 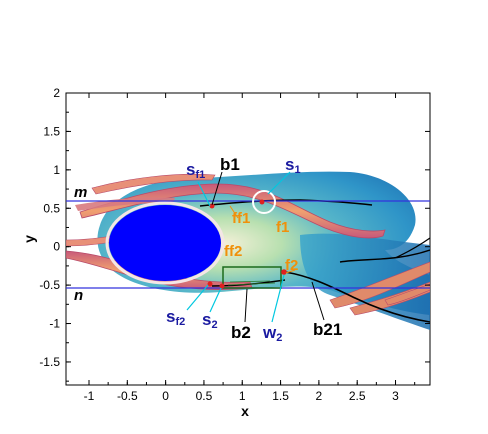 What do you see at coordinates (78, 295) in the screenshot?
I see `label-n: n` at bounding box center [78, 295].